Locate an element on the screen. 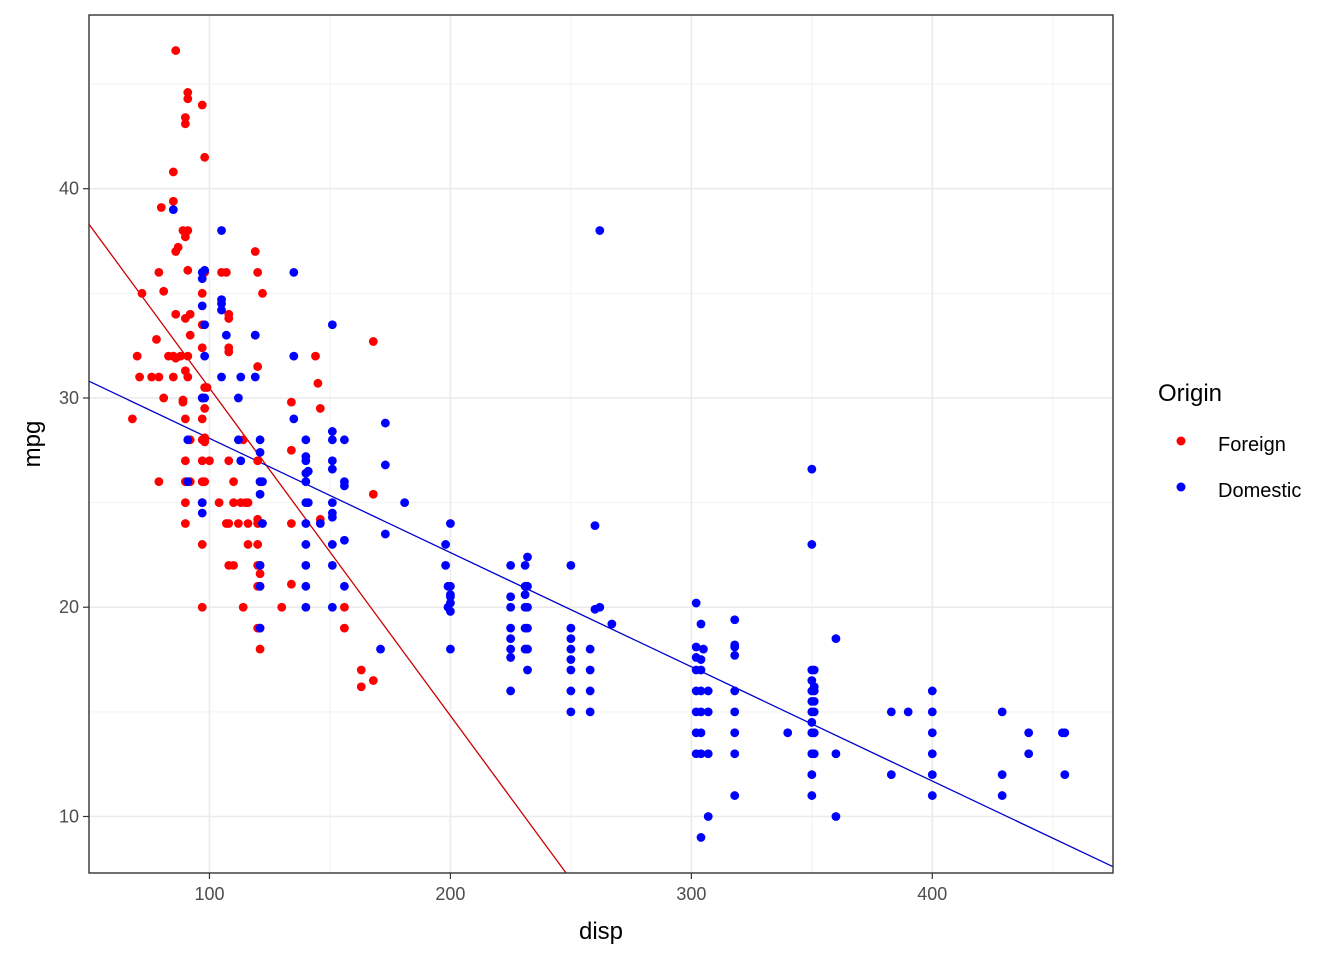 Image resolution: width=1344 pixels, height=960 pixels. x-axis-ticks: 100 200 300 400 is located at coordinates (570, 888).